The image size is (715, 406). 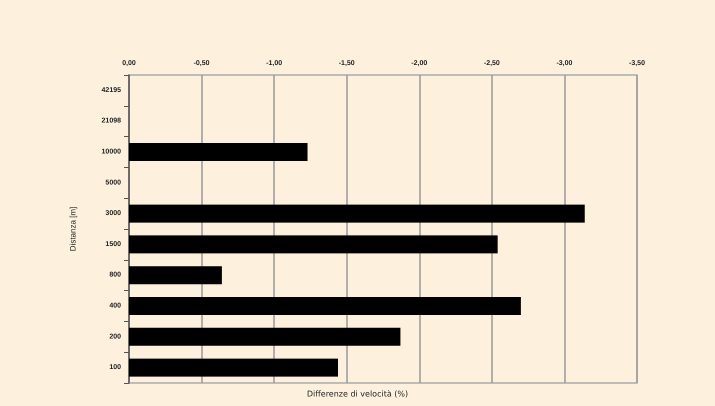 What do you see at coordinates (73, 229) in the screenshot?
I see `y-axis-title: Distanza [m]` at bounding box center [73, 229].